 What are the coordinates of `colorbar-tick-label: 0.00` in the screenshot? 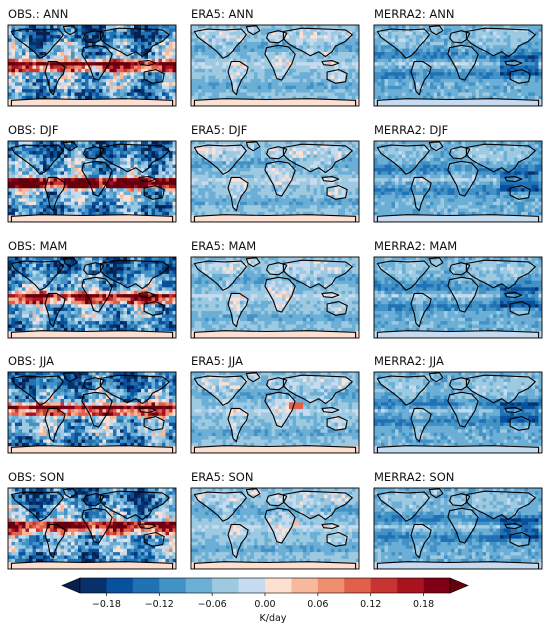 It's located at (264, 604).